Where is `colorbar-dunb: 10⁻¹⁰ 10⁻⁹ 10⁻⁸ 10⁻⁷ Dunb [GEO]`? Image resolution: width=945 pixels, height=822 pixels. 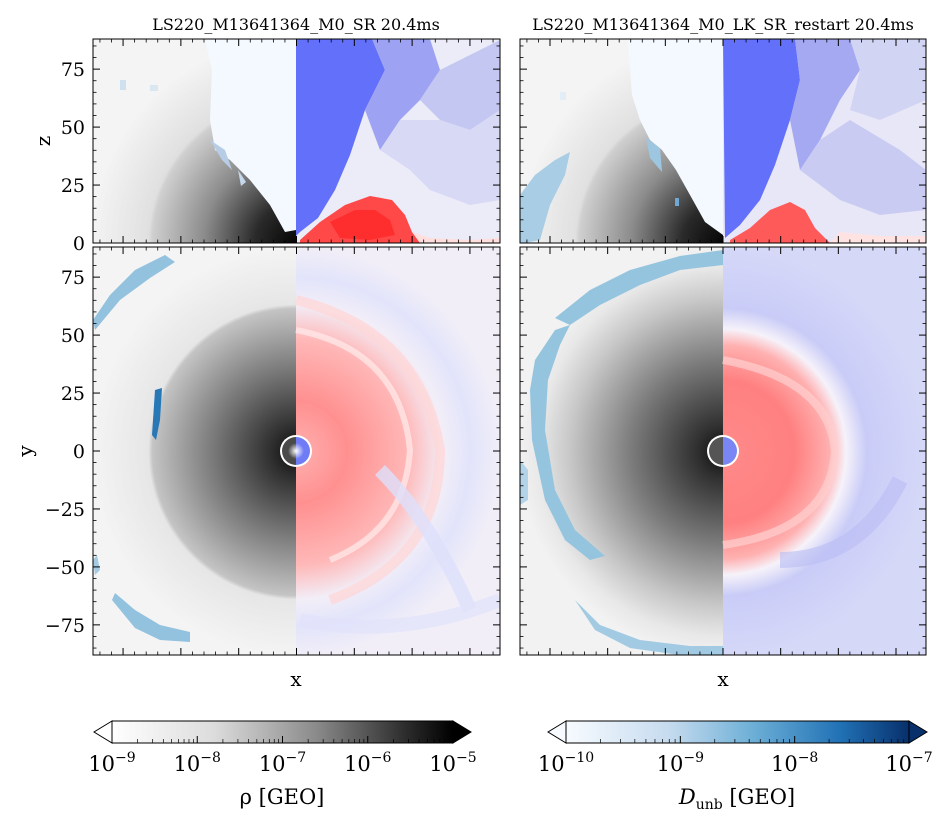
colorbar-dunb: 10⁻¹⁰ 10⁻⁹ 10⁻⁸ 10⁻⁷ Dunb [GEO] is located at coordinates (735, 766).